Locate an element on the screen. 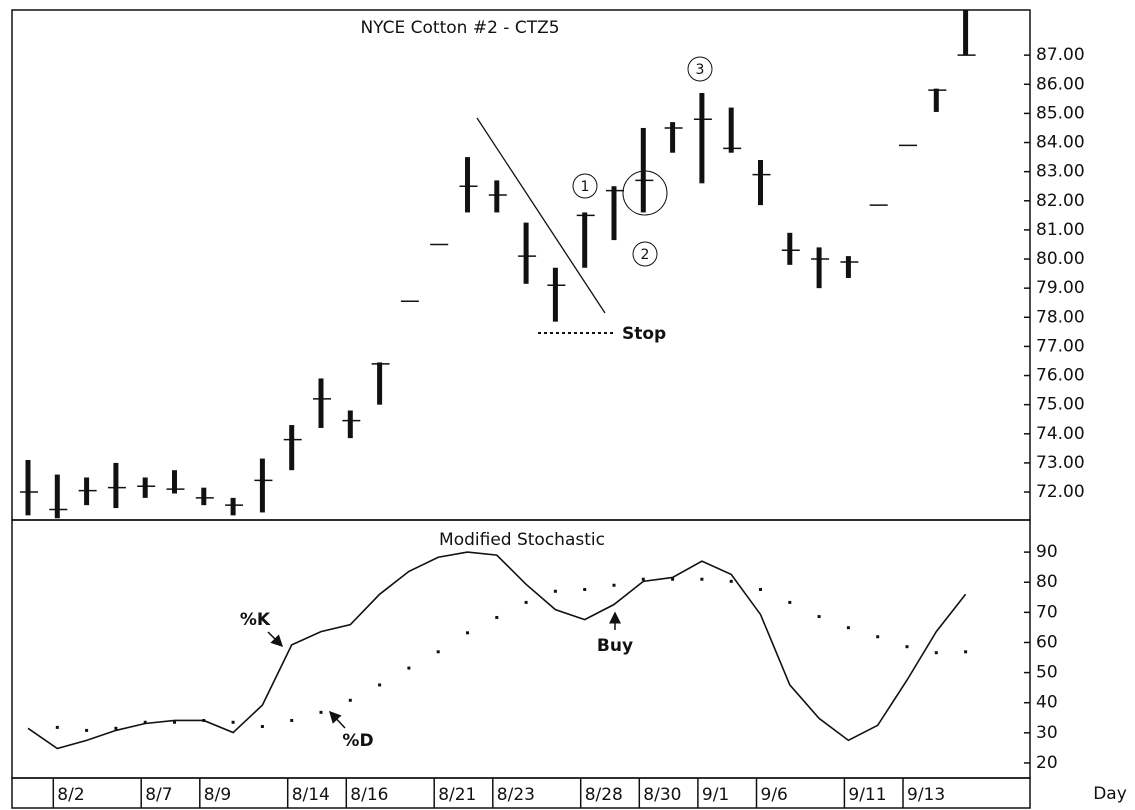  y-tick-label: 70 is located at coordinates (1047, 612).